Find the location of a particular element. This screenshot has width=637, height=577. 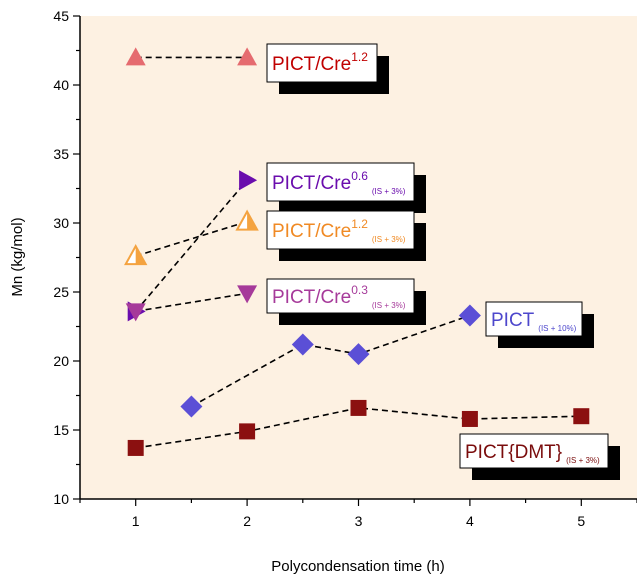

label-pict: PICT (IS + 10%) is located at coordinates (539, 324).